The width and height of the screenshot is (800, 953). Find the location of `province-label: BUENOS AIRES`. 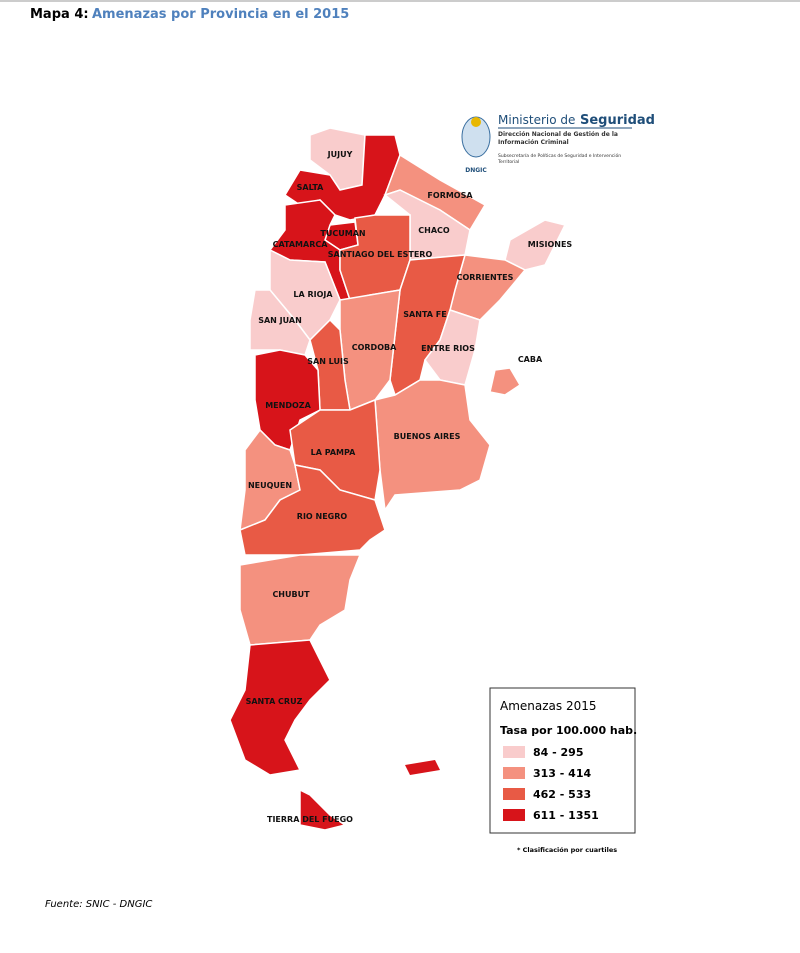

province-label: BUENOS AIRES is located at coordinates (427, 436).